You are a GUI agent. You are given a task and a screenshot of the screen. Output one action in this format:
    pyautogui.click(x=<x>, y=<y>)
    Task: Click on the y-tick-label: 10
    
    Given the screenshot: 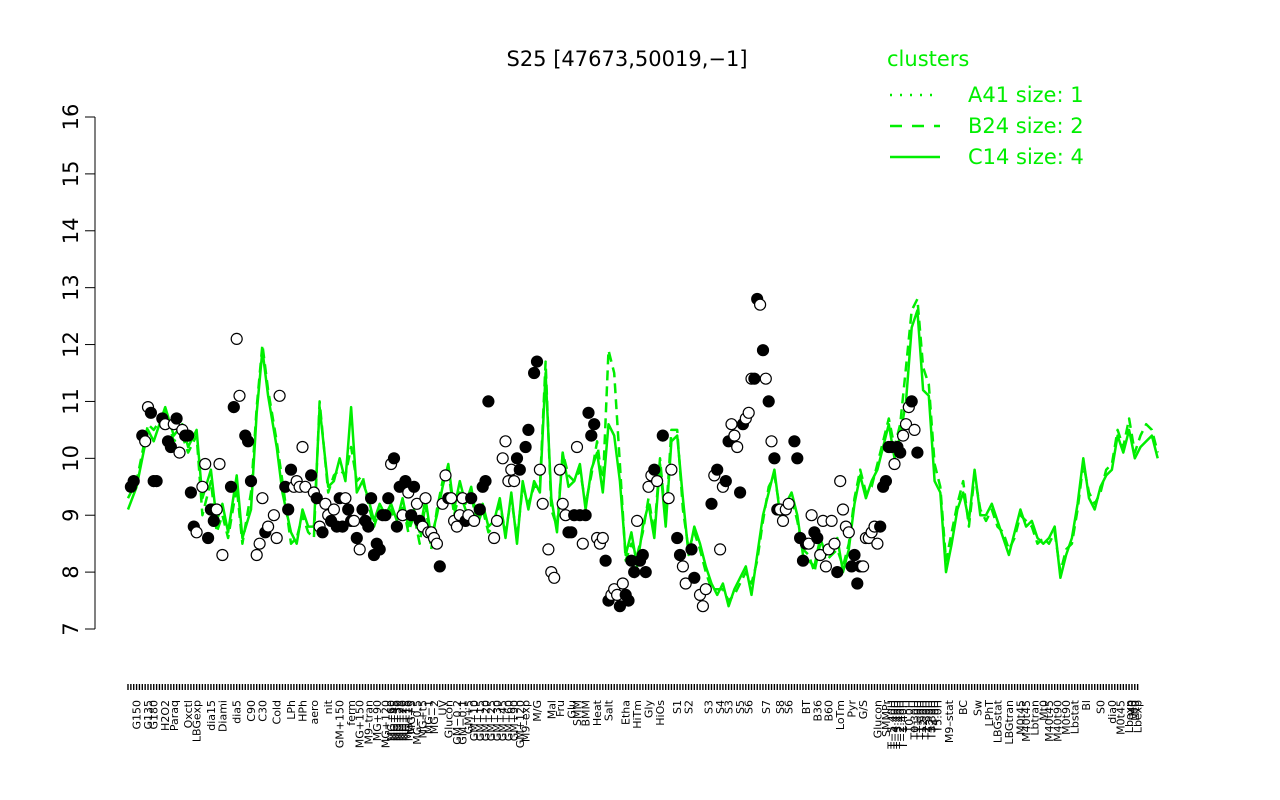 What is the action you would take?
    pyautogui.click(x=71, y=458)
    